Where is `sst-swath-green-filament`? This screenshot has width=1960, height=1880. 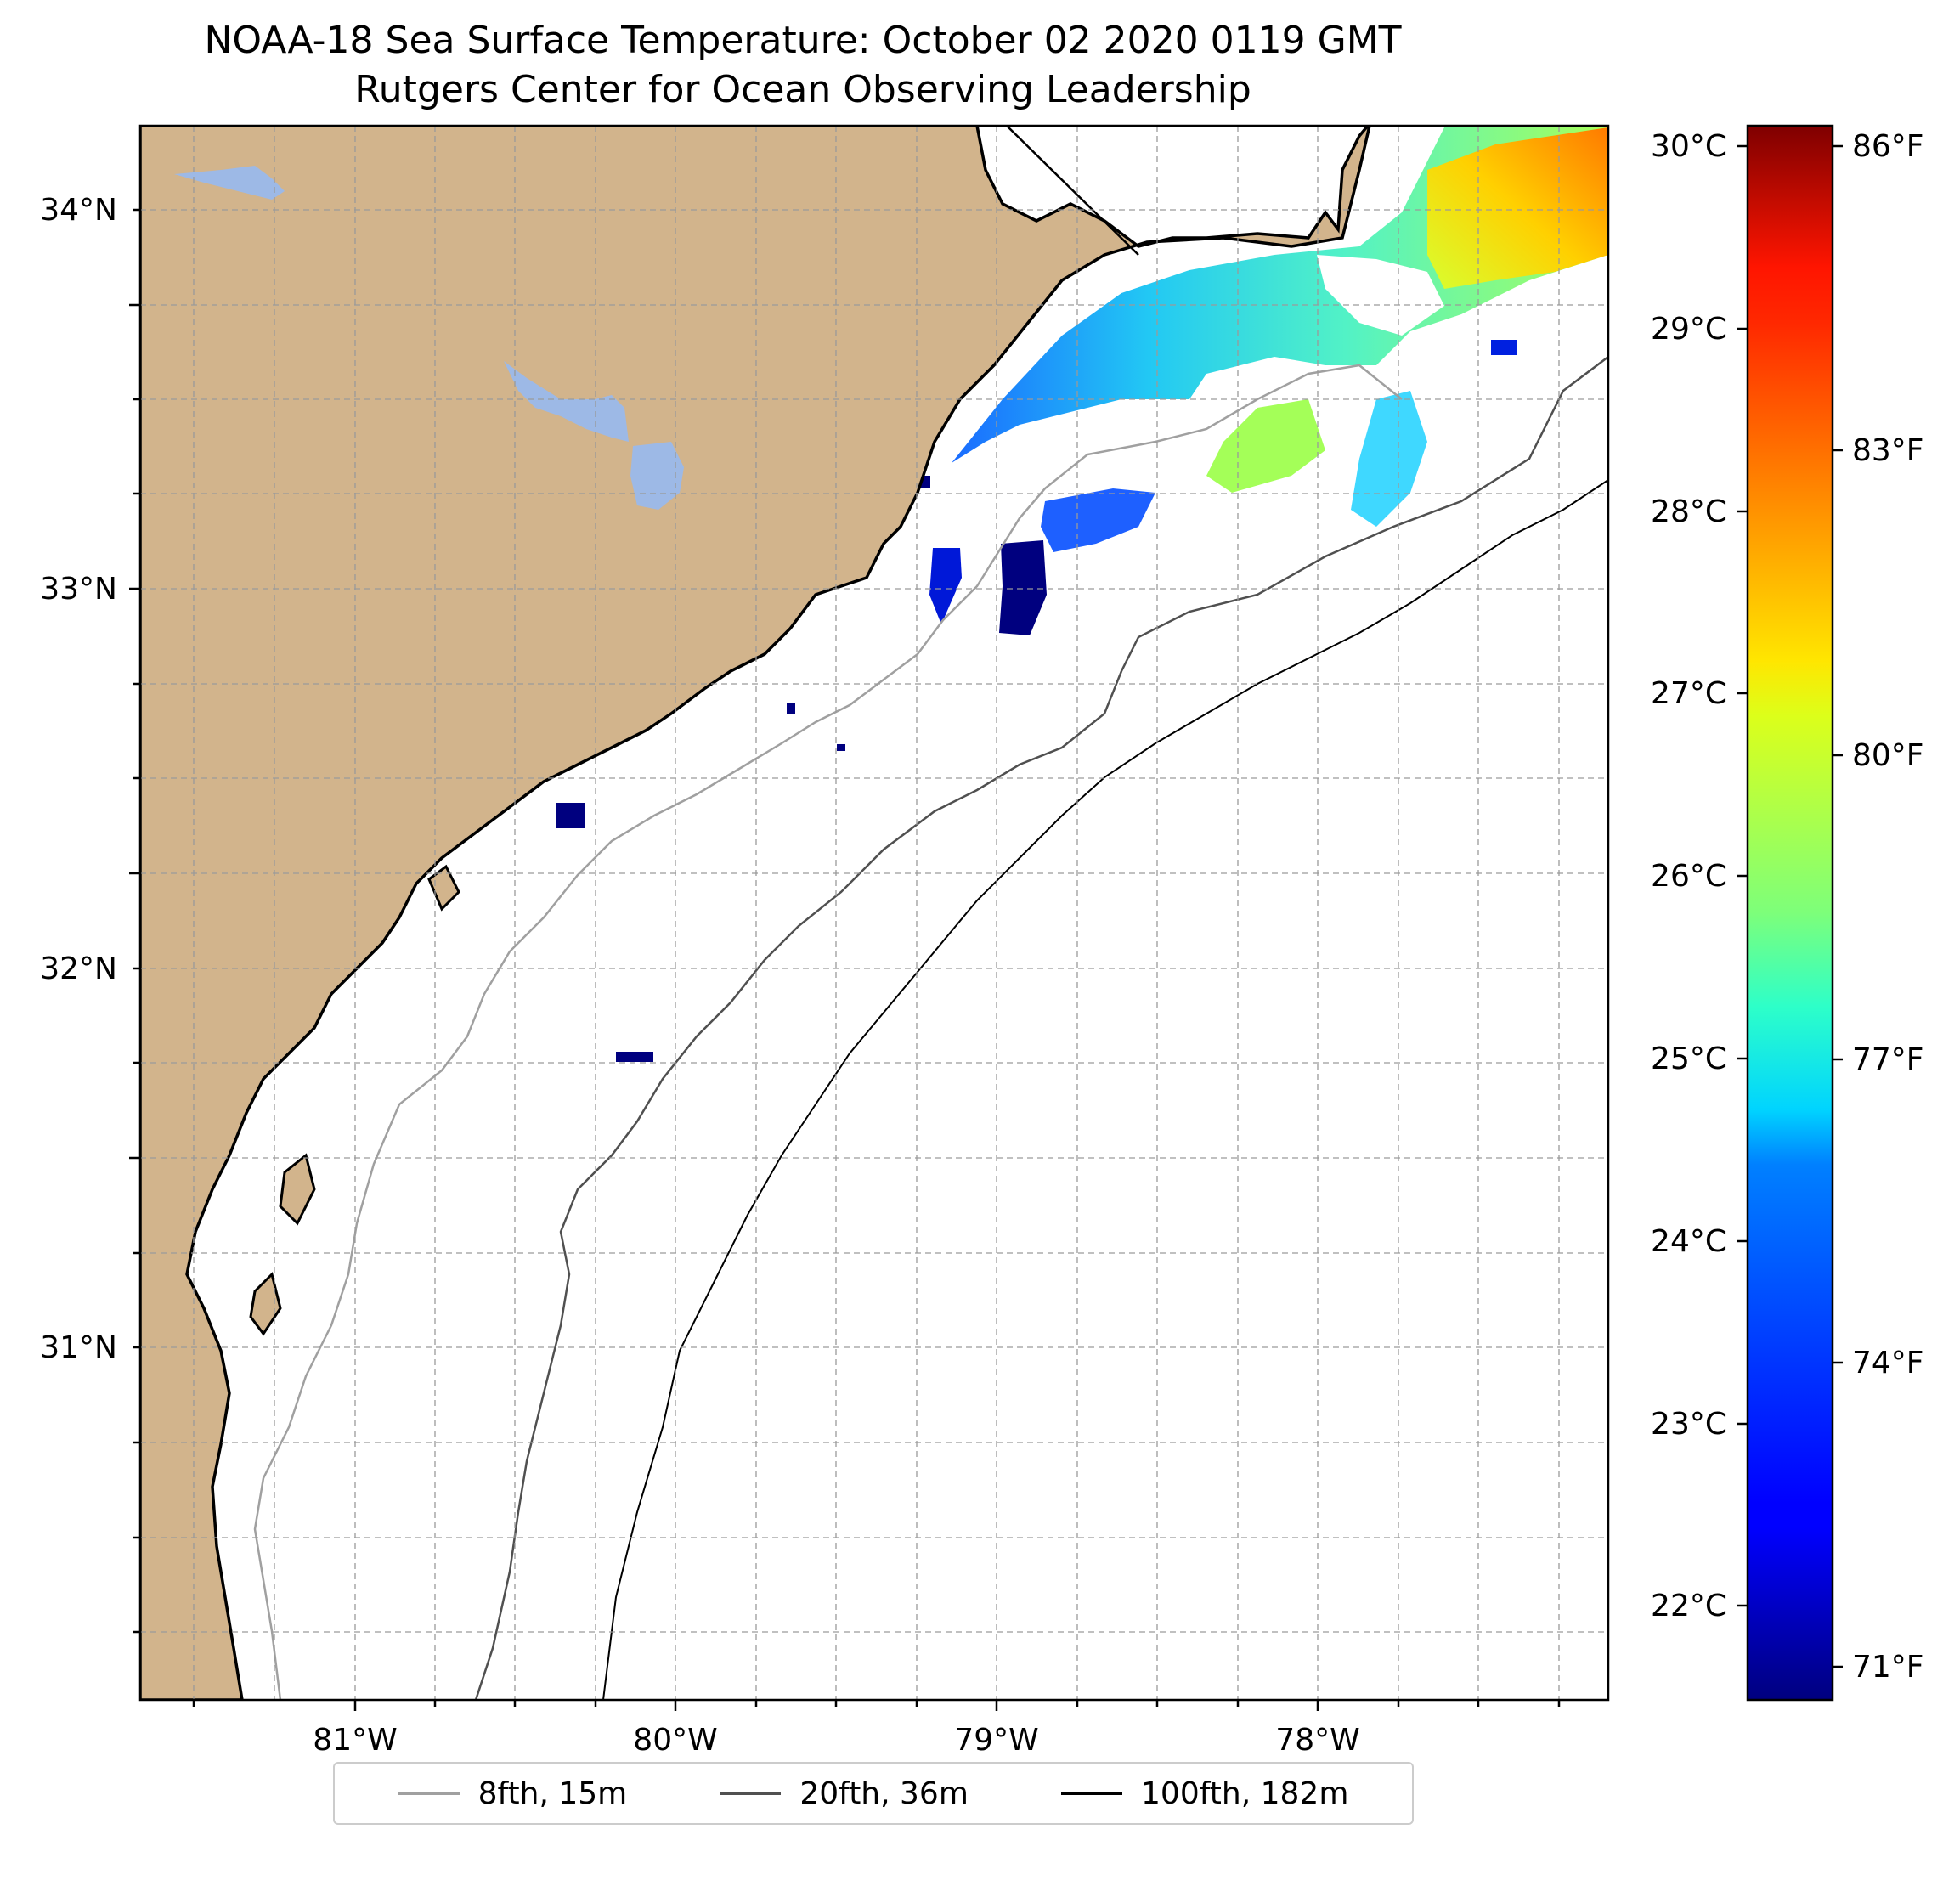 sst-swath-green-filament is located at coordinates (1265, 446).